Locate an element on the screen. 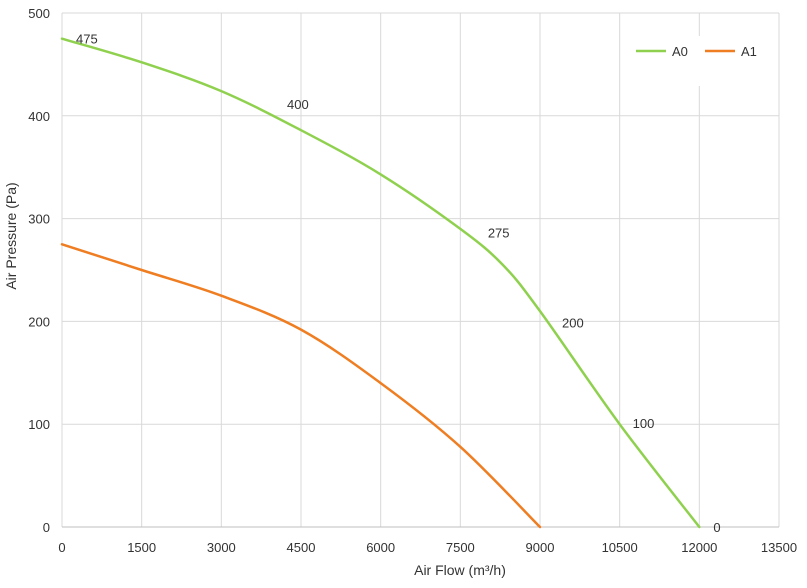 The image size is (807, 588). legend: A0 A1 is located at coordinates (702, 61).